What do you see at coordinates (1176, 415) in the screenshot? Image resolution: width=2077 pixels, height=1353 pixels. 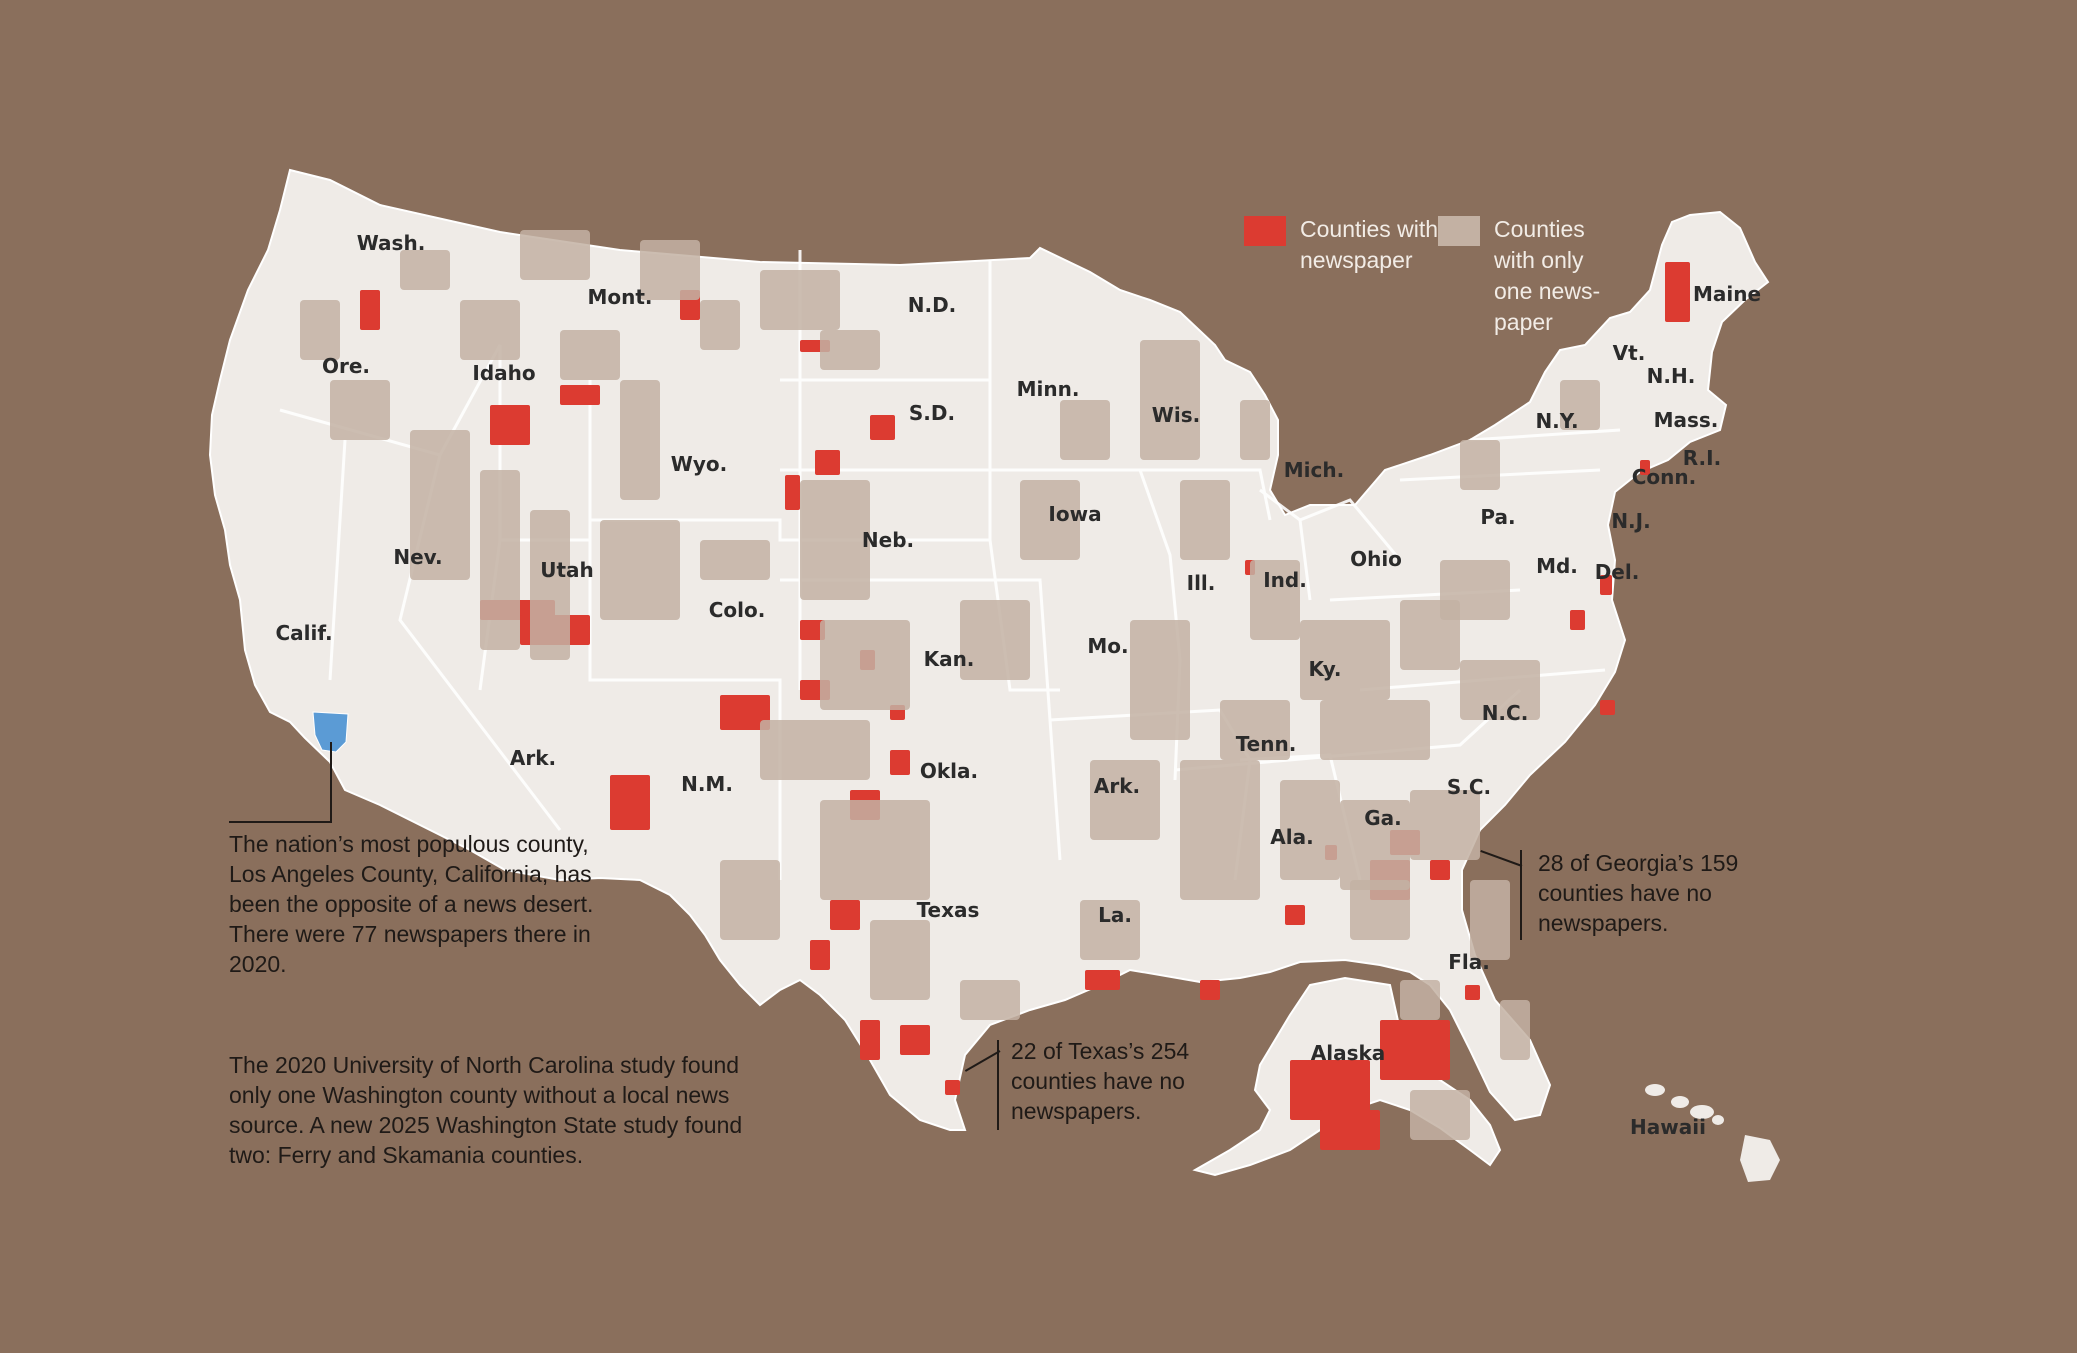 I see `state-label-wis: Wis.` at bounding box center [1176, 415].